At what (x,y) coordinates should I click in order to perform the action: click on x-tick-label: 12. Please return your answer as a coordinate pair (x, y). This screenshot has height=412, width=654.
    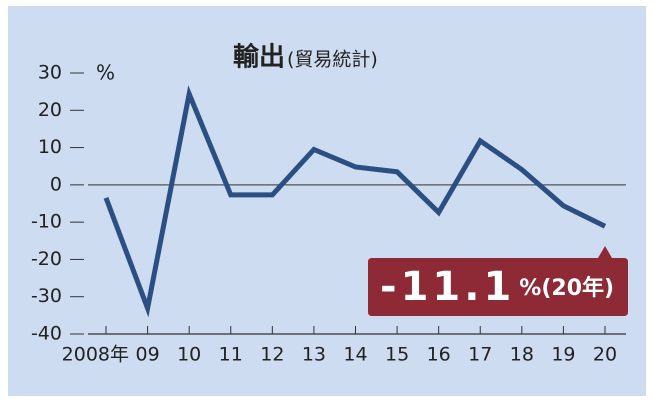
    Looking at the image, I should click on (272, 355).